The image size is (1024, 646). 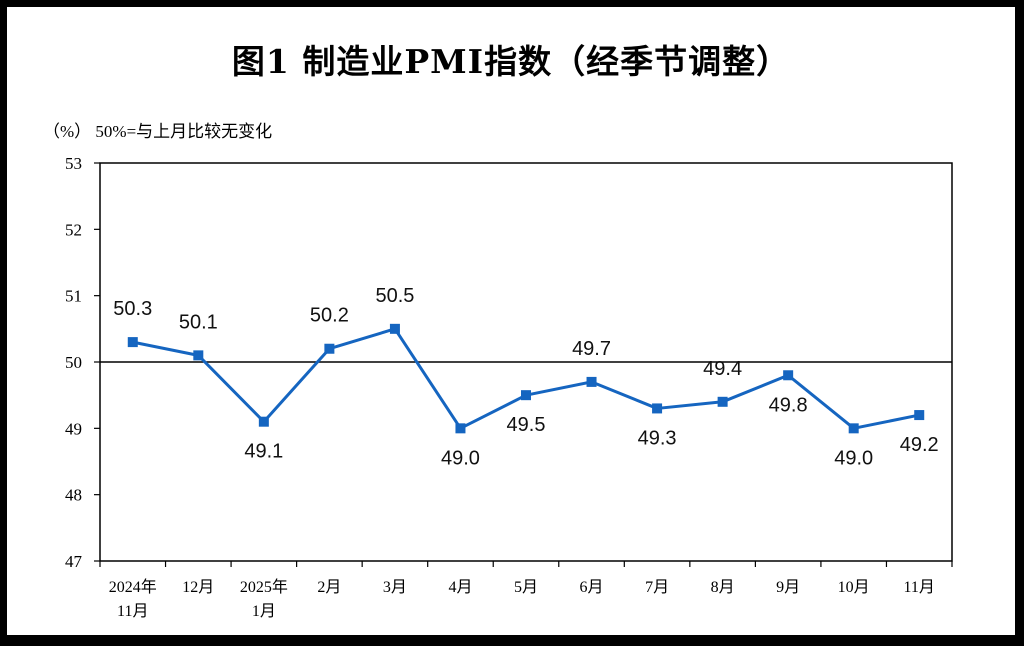 I want to click on data-label: 49.7, so click(x=591, y=349).